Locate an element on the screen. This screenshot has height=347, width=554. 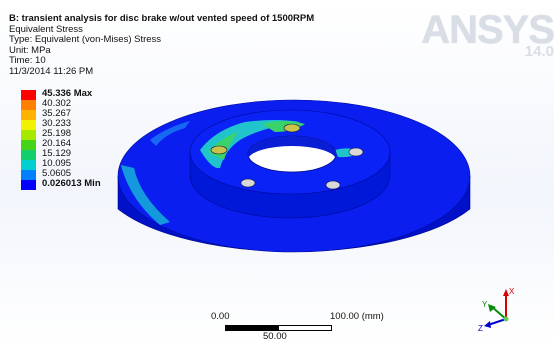
center-bore-wall is located at coordinates (292, 148).